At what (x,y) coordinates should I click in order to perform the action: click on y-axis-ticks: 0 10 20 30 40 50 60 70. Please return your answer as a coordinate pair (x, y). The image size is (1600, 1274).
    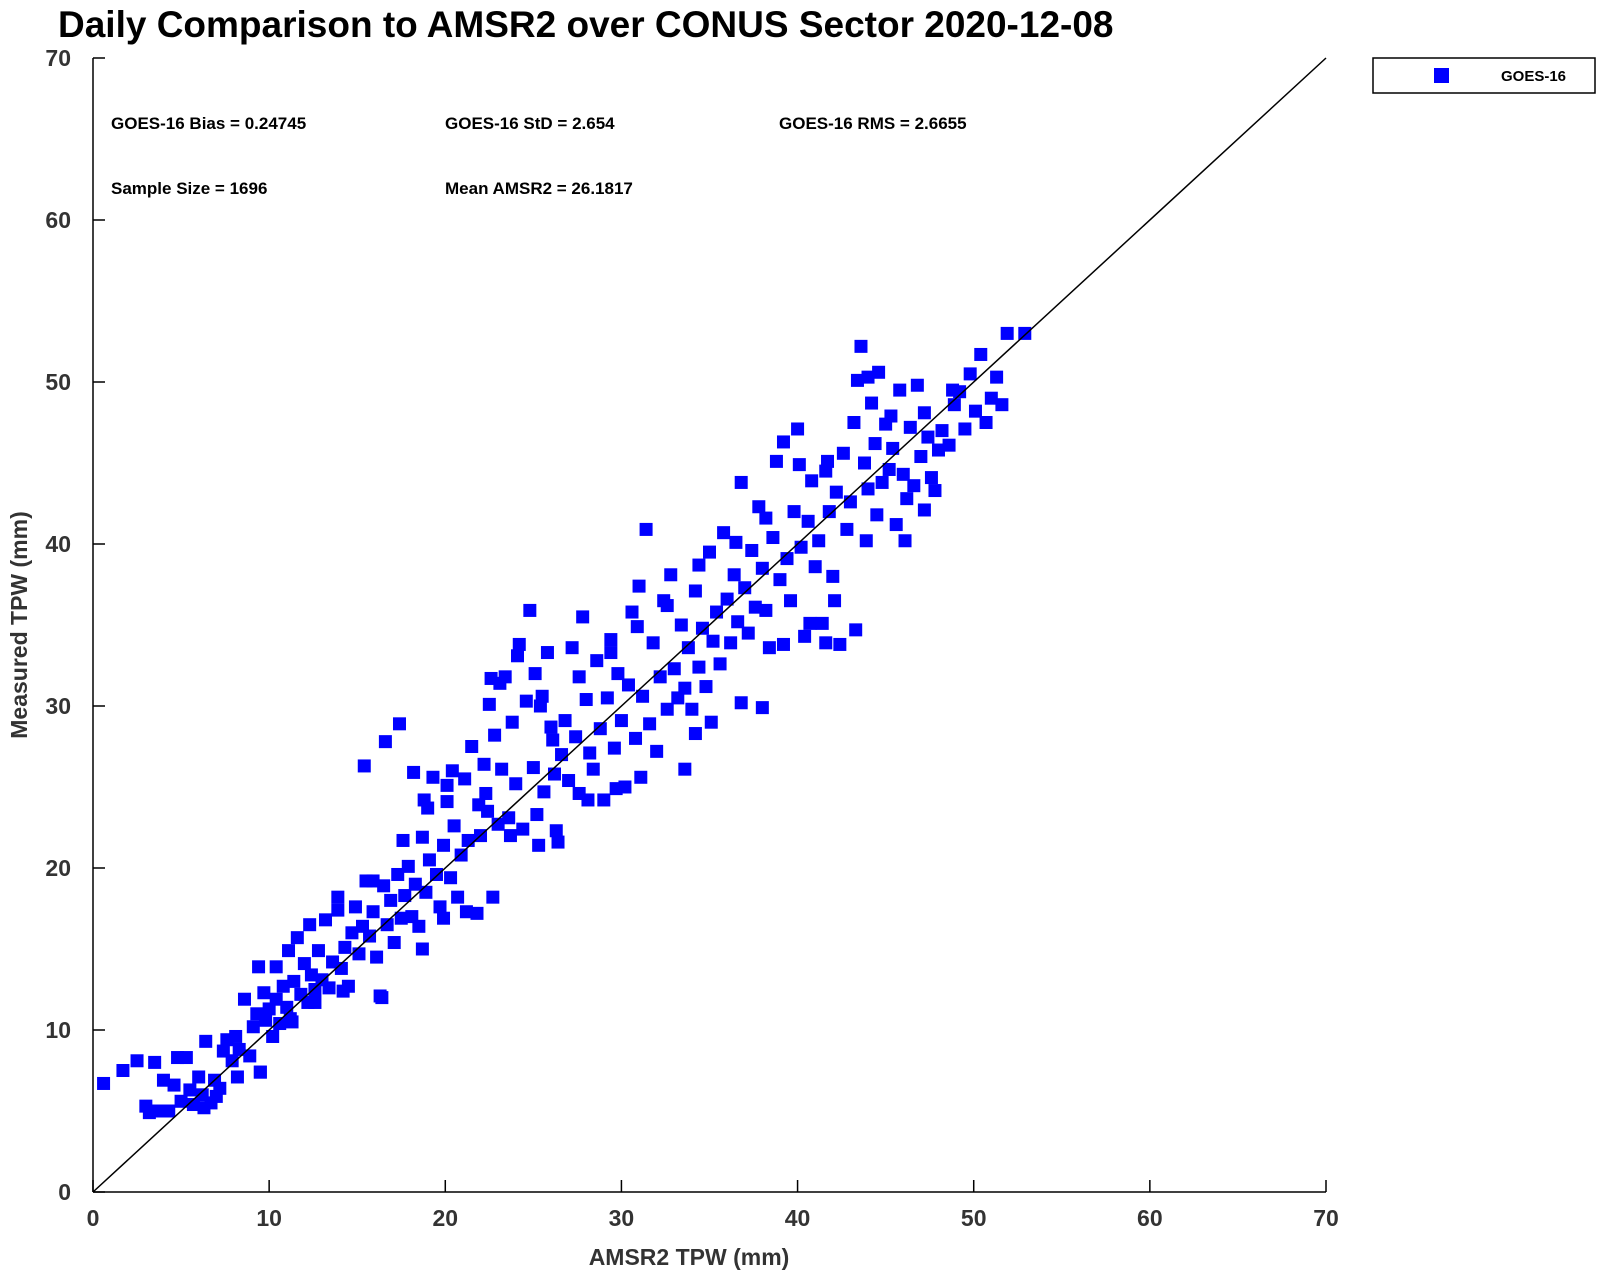
    Looking at the image, I should click on (75, 625).